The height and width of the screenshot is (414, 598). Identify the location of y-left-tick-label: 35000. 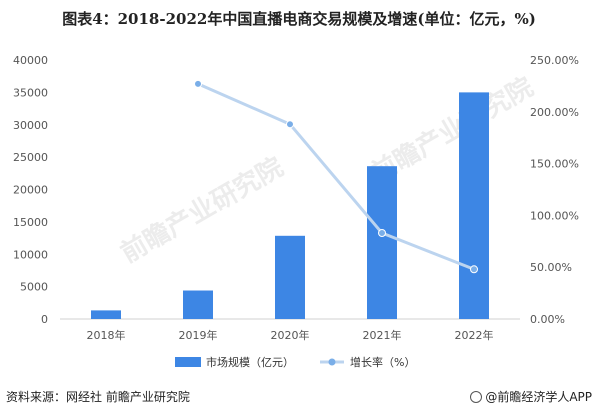
(30, 92).